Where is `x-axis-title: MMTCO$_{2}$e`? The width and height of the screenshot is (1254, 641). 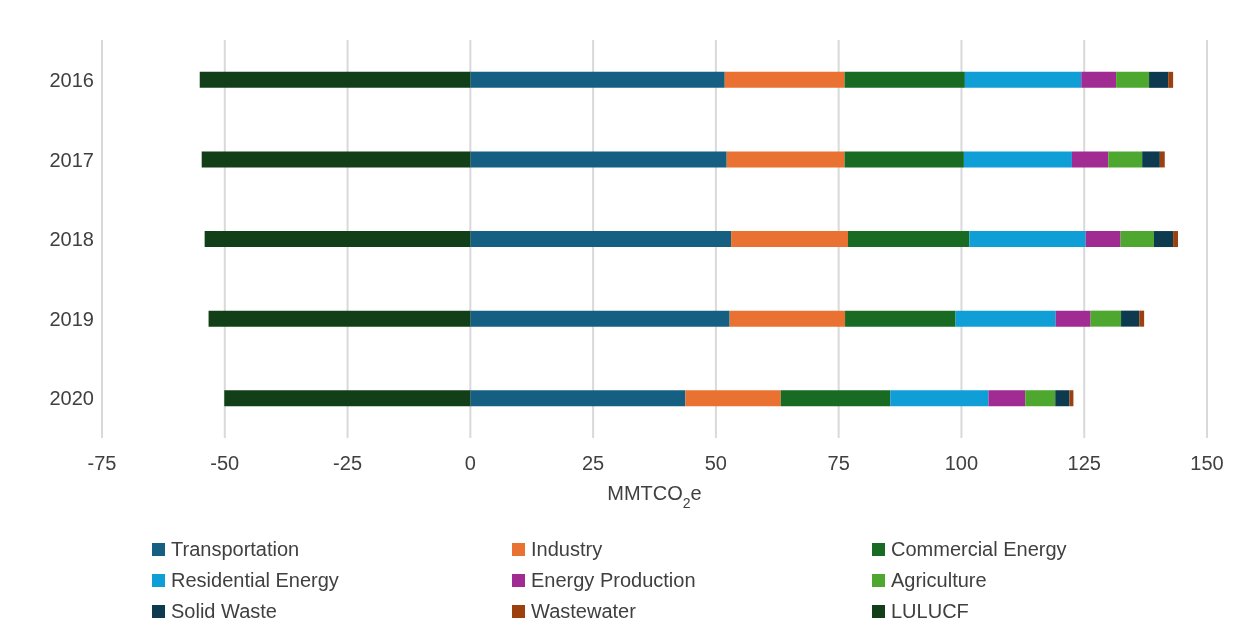
x-axis-title: MMTCO$_{2}$e is located at coordinates (654, 496).